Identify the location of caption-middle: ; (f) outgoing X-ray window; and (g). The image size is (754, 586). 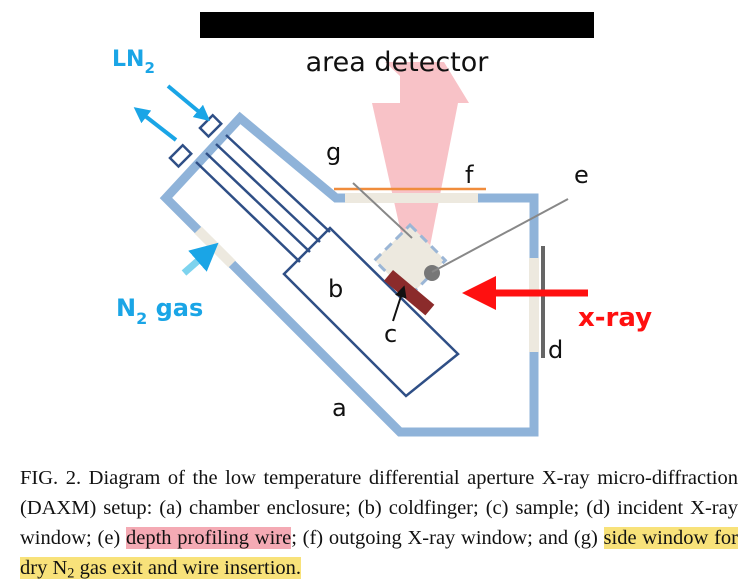
(447, 538).